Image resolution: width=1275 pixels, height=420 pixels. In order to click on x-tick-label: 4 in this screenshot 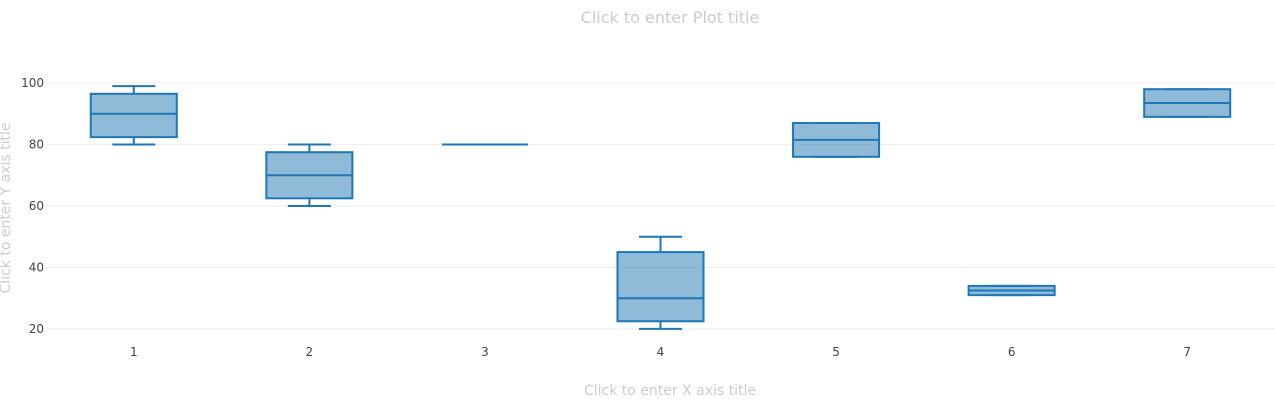, I will do `click(661, 352)`.